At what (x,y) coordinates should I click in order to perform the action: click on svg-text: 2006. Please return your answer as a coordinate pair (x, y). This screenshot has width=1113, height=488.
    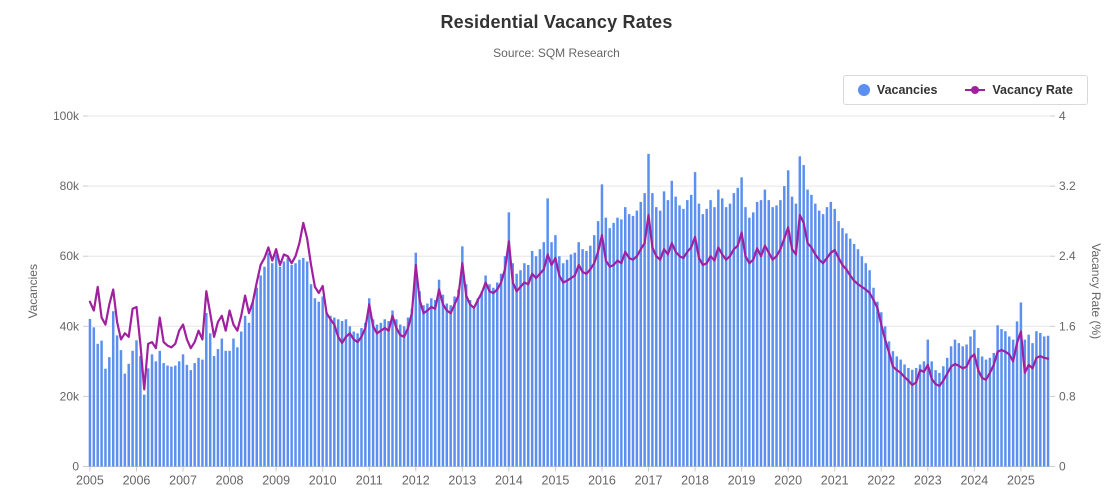
    Looking at the image, I should click on (137, 481).